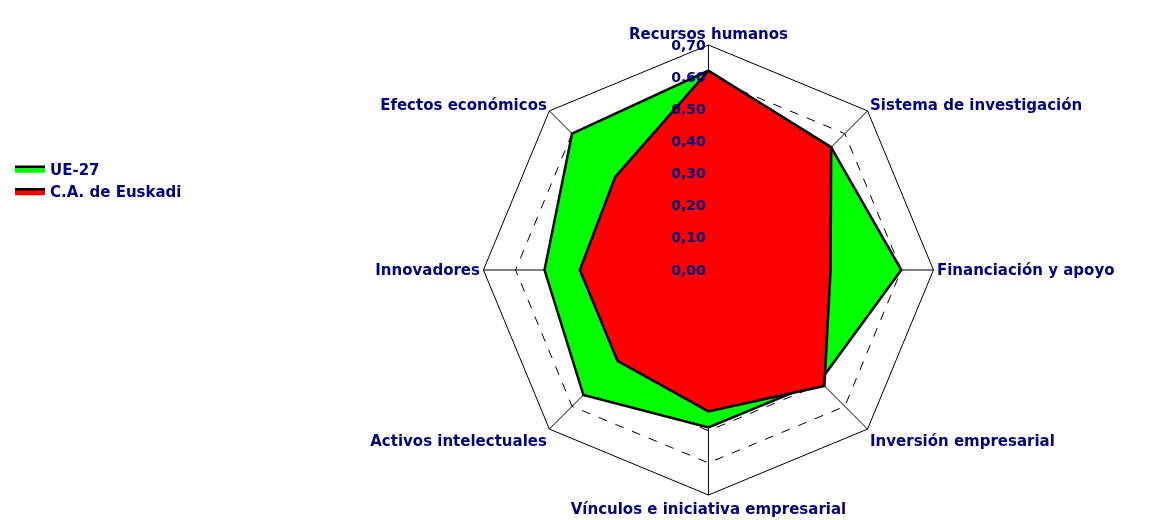  What do you see at coordinates (689, 269) in the screenshot?
I see `y-tick-label: 0,00` at bounding box center [689, 269].